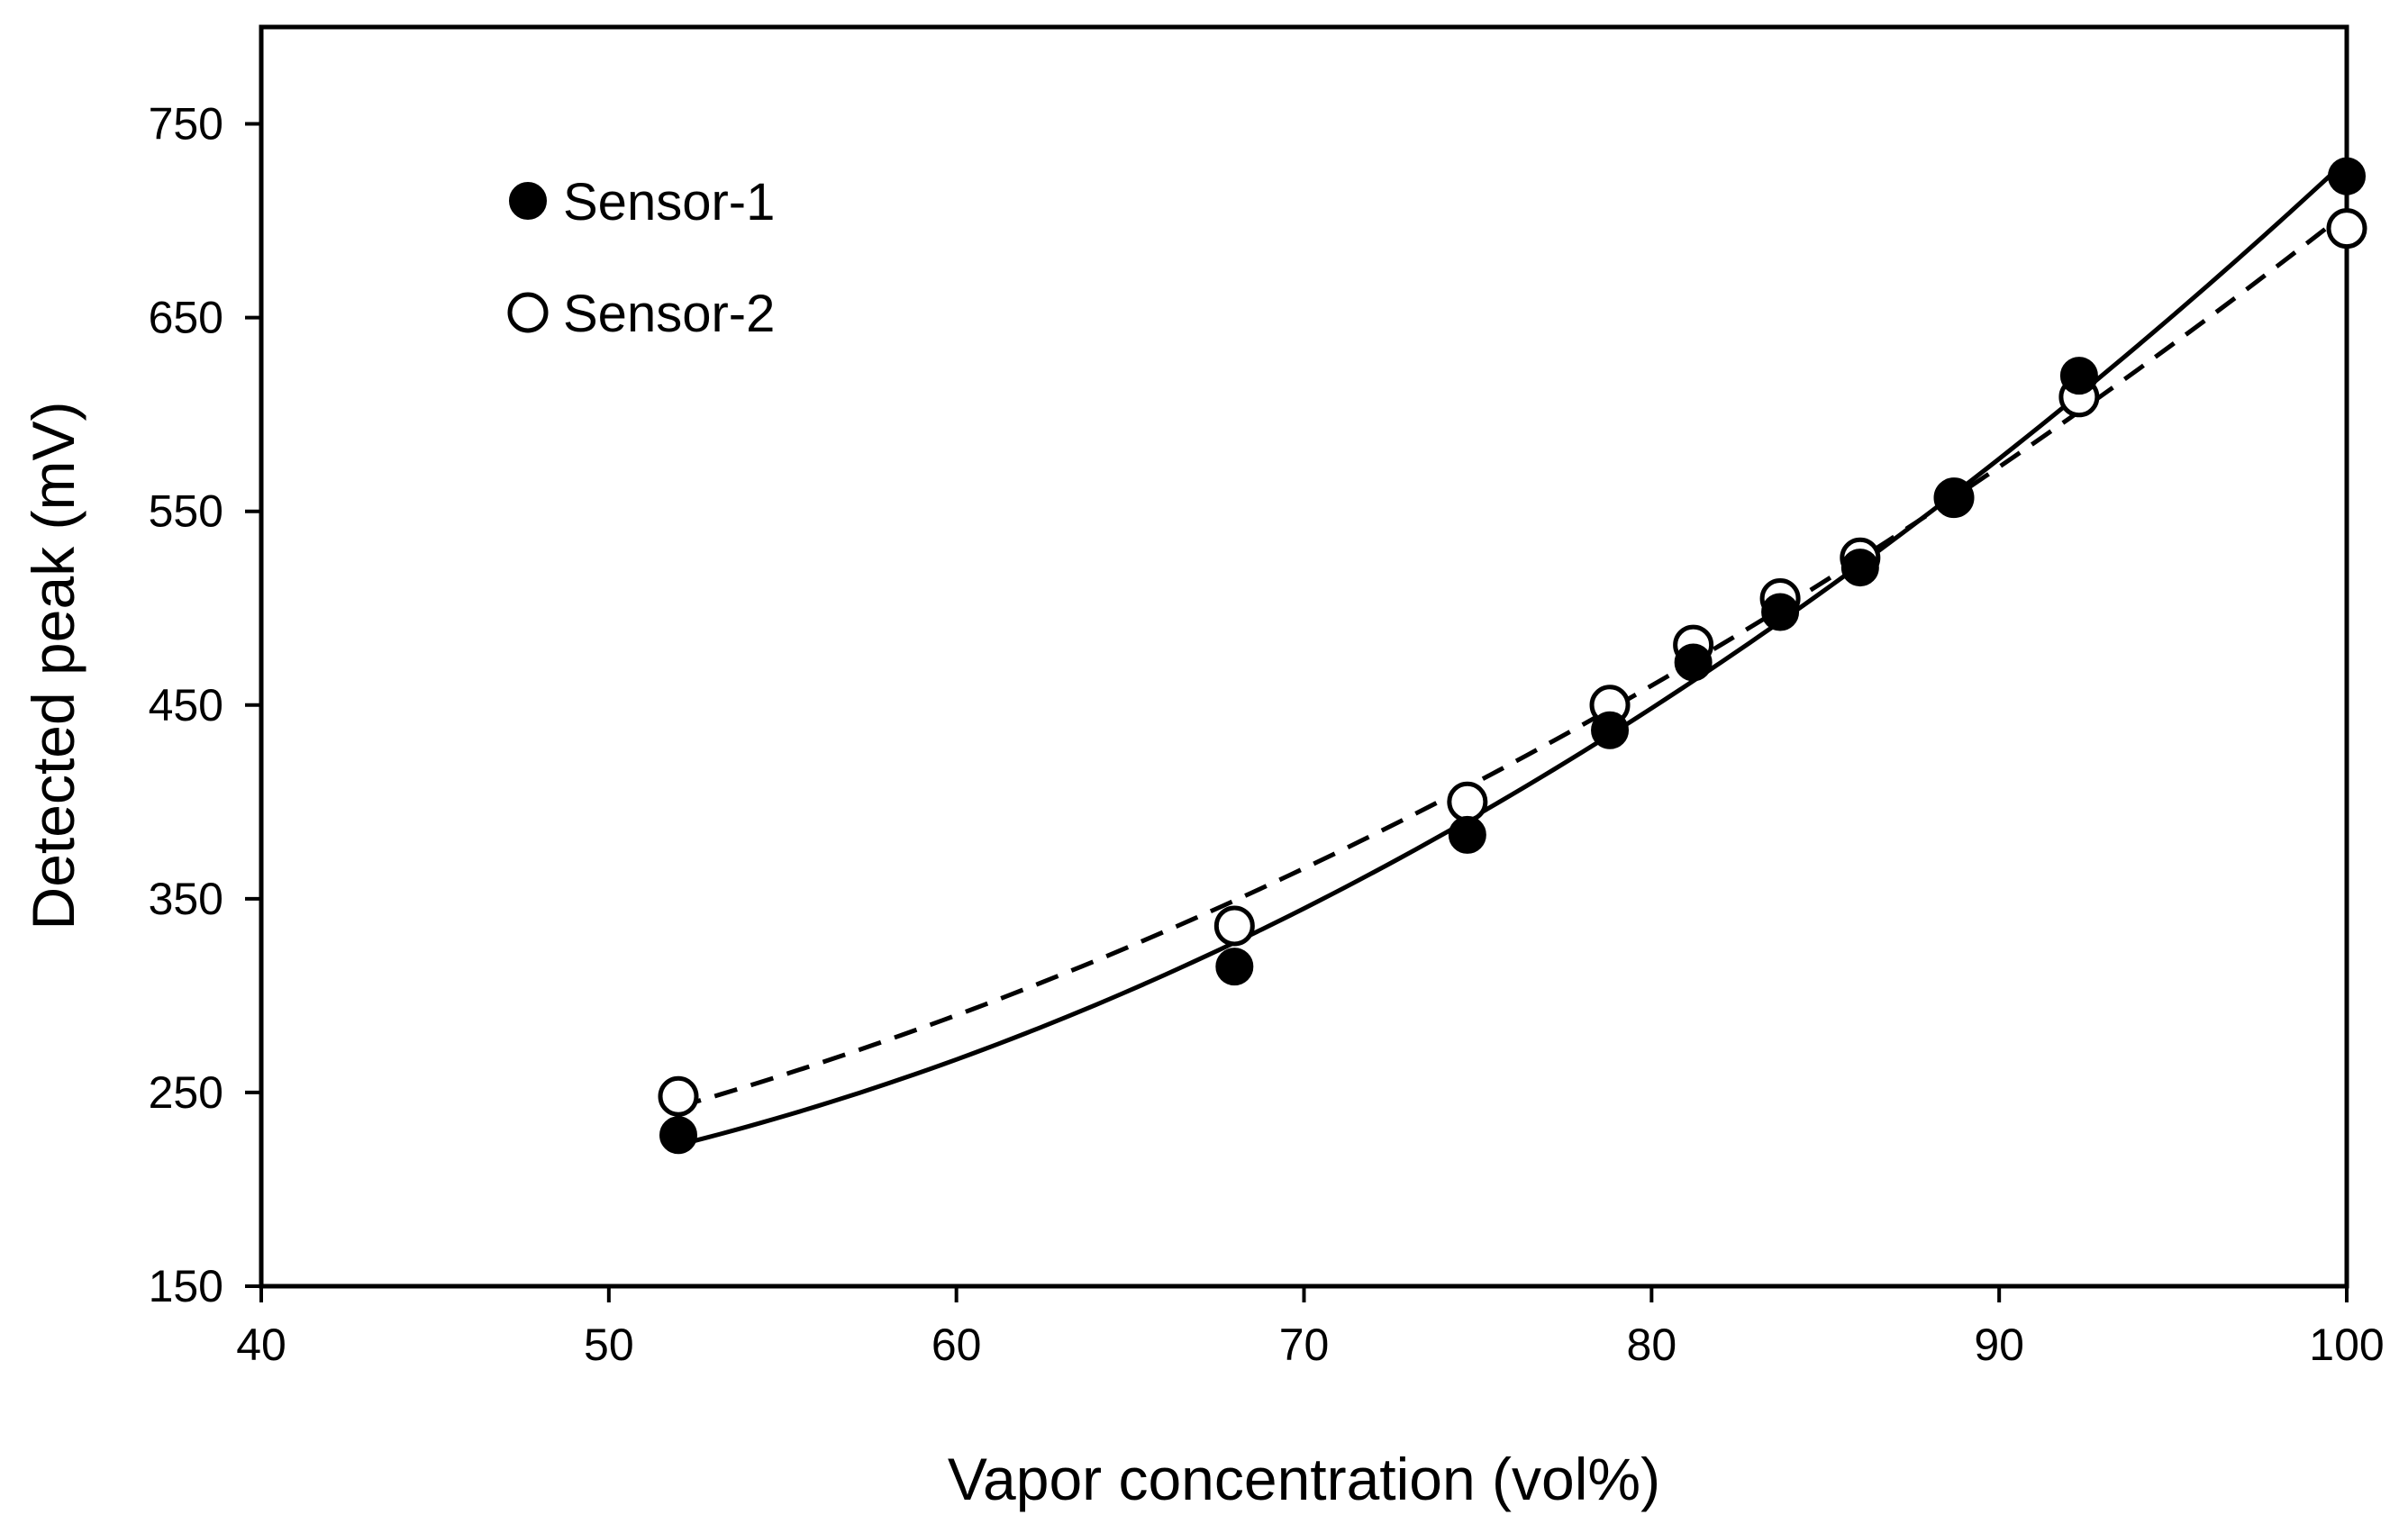 This screenshot has width=2408, height=1533. Describe the element at coordinates (1652, 1345) in the screenshot. I see `x-tick-label: 80` at that location.